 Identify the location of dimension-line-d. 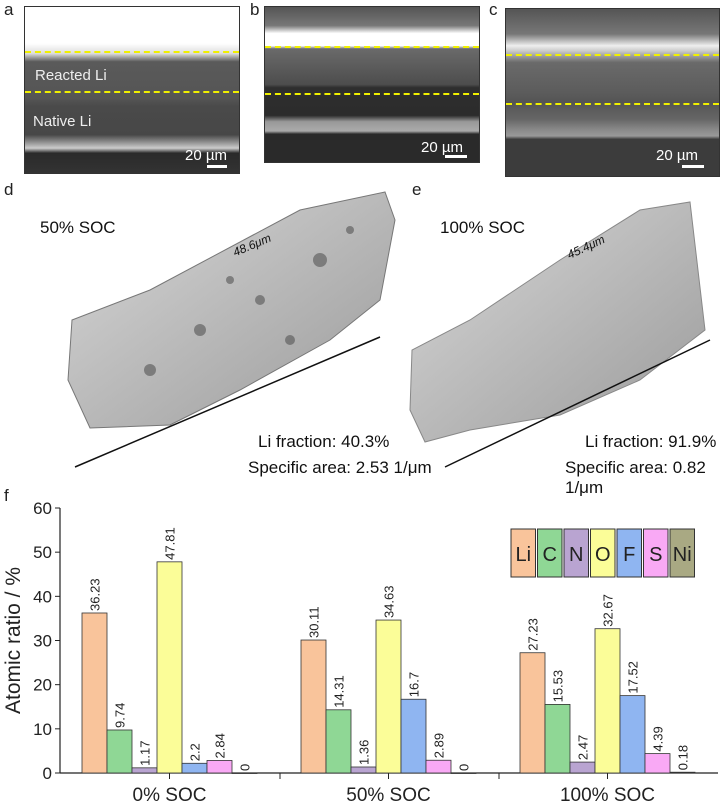
(227, 402).